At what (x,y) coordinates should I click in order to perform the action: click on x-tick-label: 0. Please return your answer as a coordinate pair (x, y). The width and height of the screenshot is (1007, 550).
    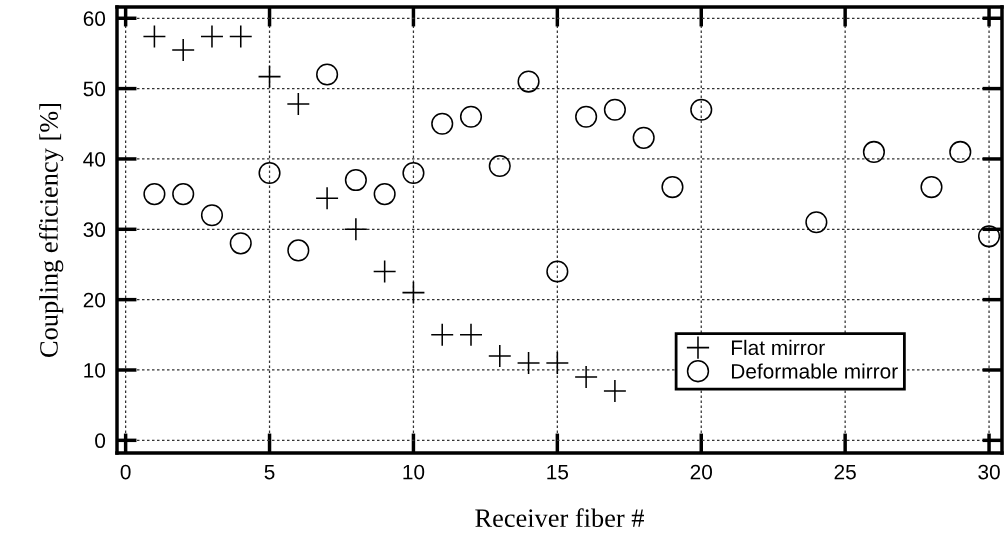
    Looking at the image, I should click on (125, 472).